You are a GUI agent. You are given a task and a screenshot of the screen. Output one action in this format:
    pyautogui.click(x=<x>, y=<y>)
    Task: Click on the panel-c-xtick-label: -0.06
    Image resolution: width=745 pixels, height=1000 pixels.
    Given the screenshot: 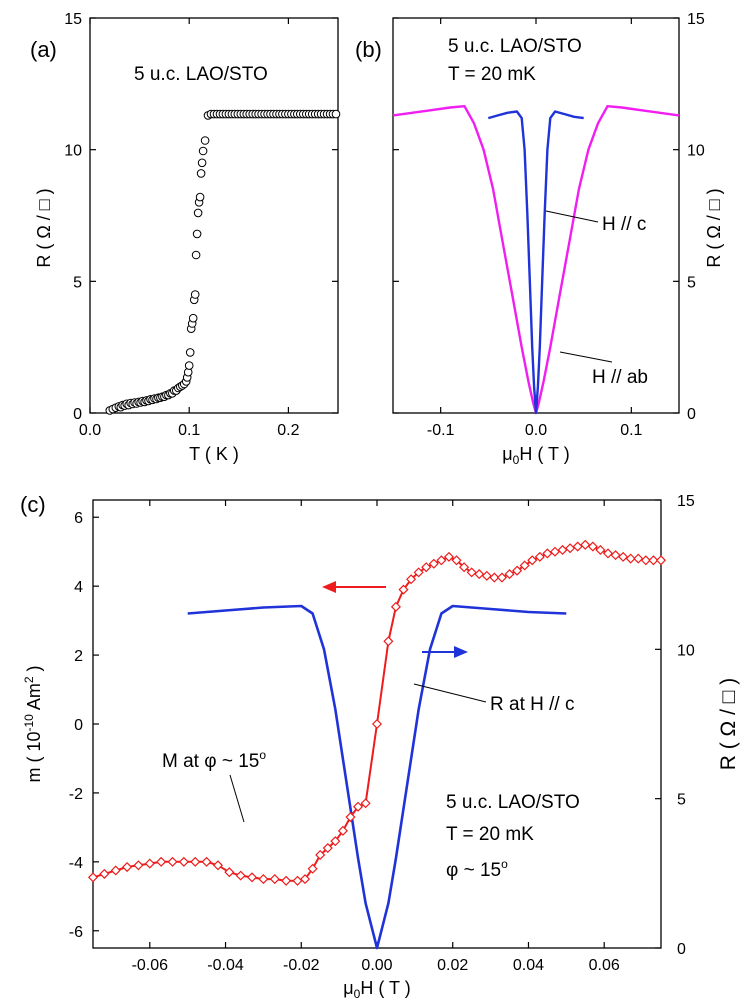 What is the action you would take?
    pyautogui.click(x=150, y=965)
    